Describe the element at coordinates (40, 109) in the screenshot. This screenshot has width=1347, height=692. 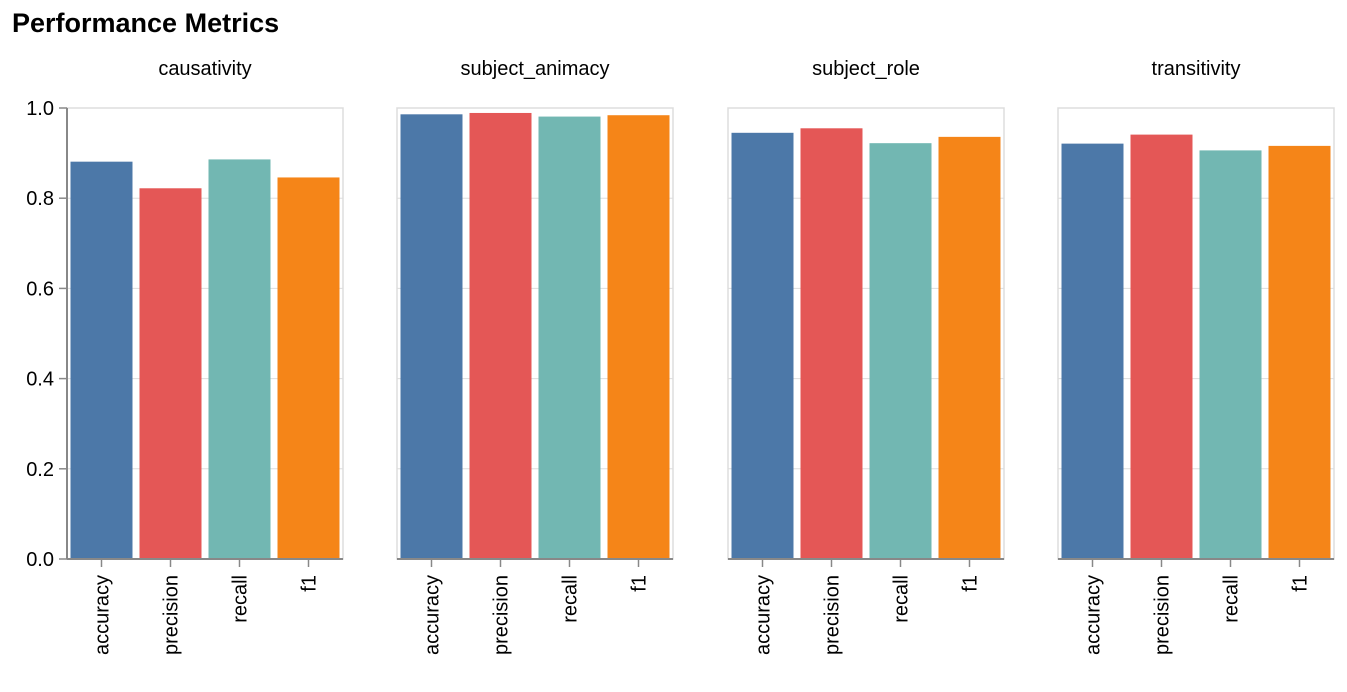
I see `y-tick-label: 1.0` at that location.